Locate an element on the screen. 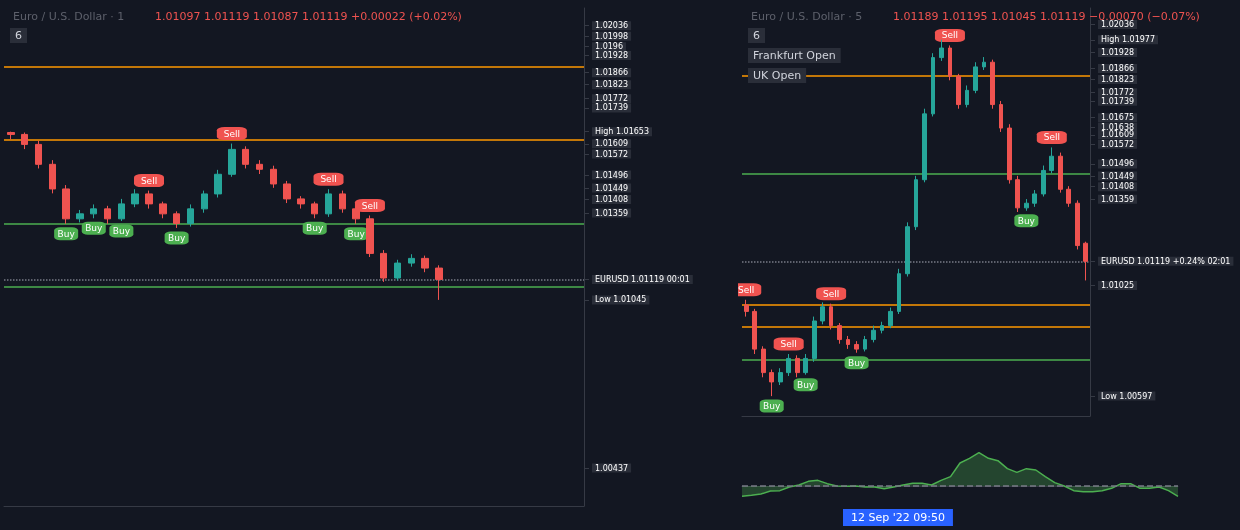 The image size is (1240, 530). y-tick-label: Low 1.00597 is located at coordinates (1127, 396).